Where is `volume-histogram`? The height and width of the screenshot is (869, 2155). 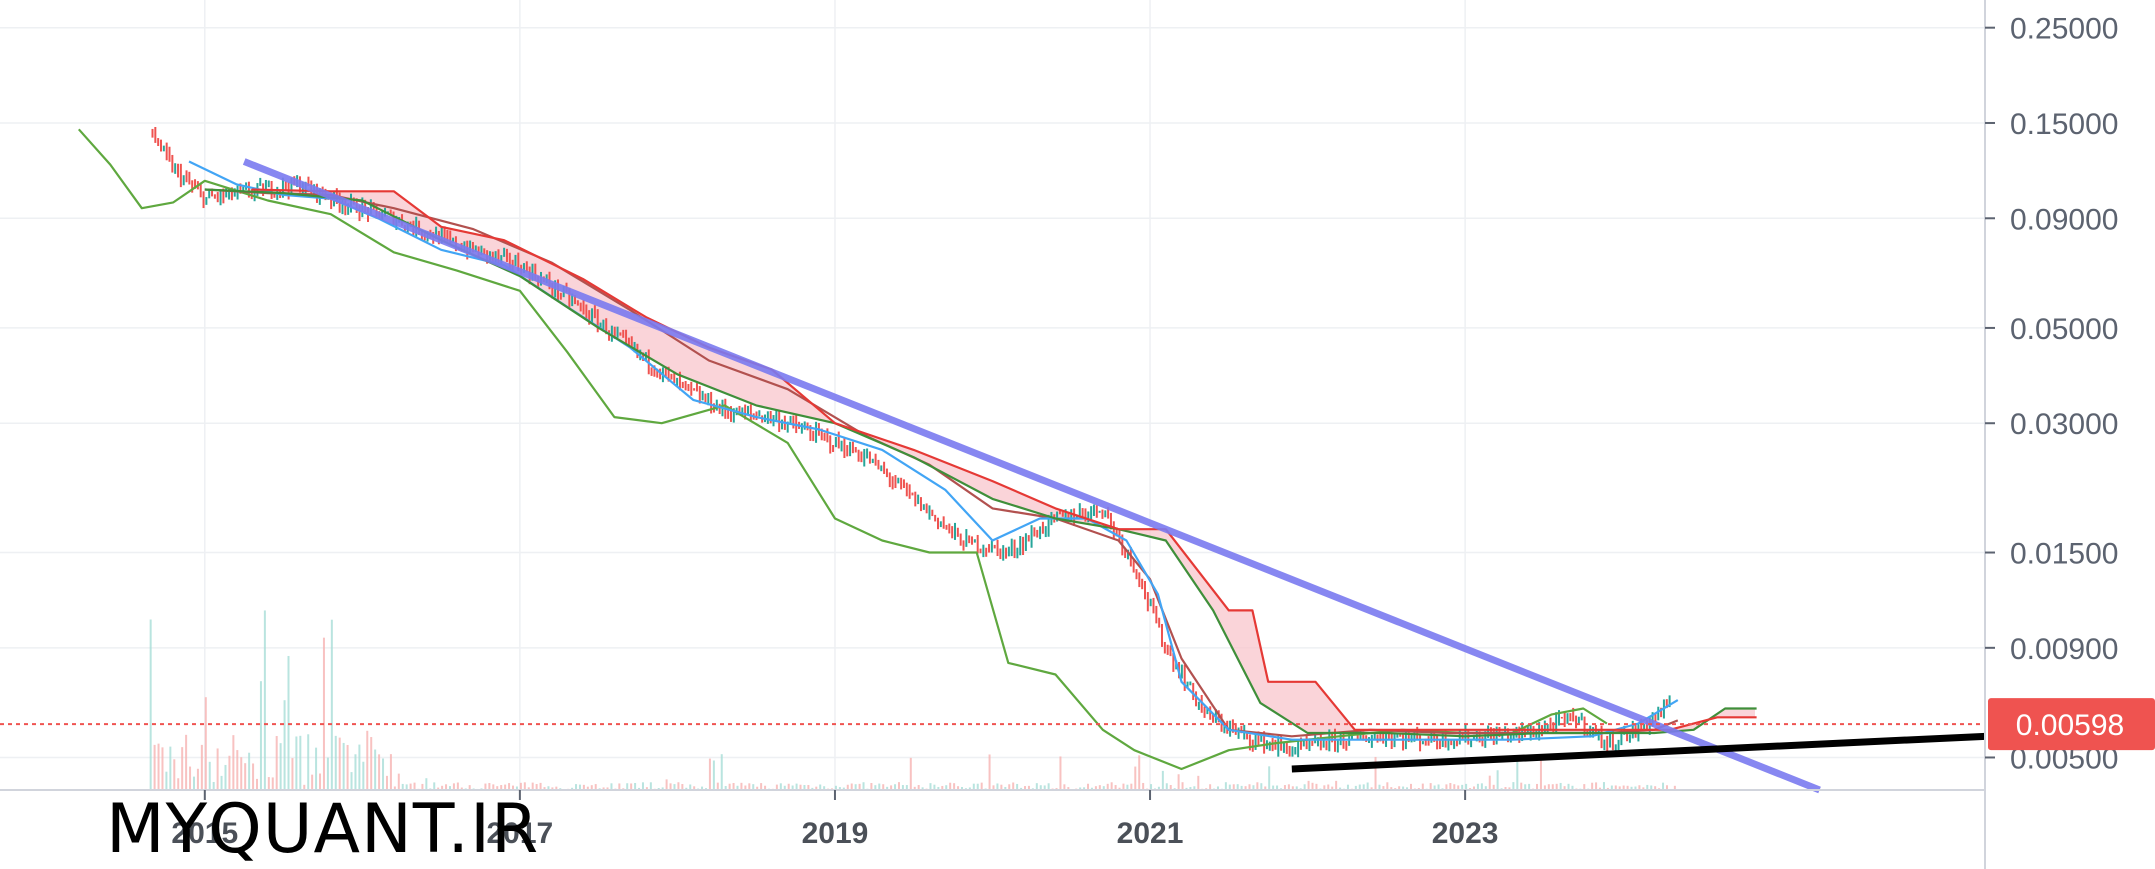 volume-histogram is located at coordinates (912, 700).